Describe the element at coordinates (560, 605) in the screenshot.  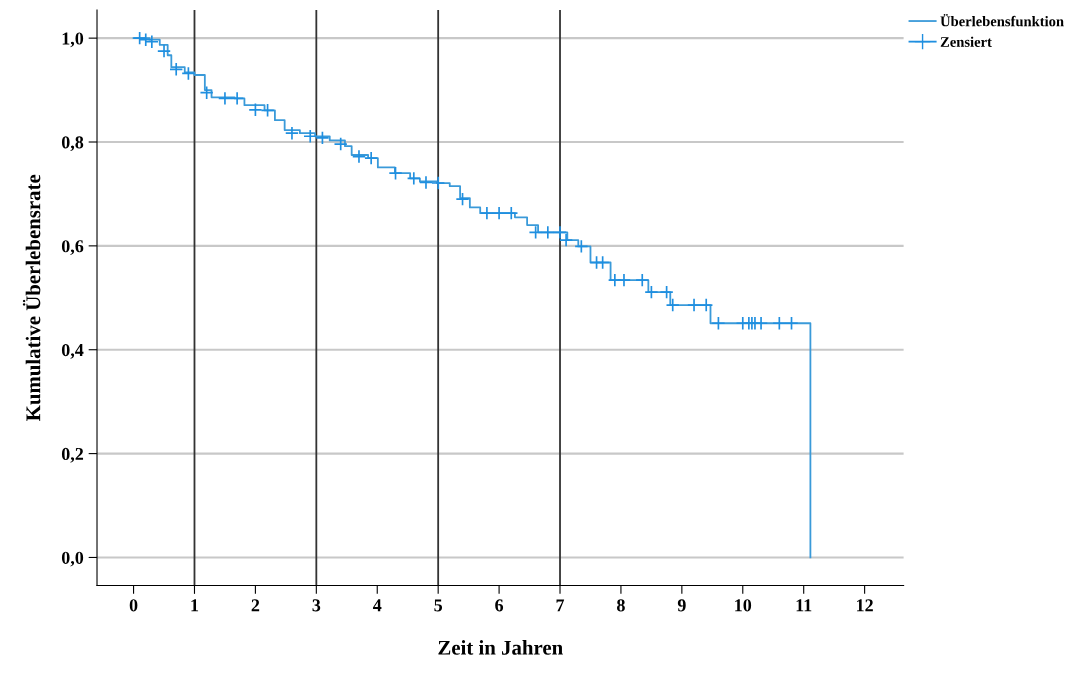
I see `x-tick-label: 7` at that location.